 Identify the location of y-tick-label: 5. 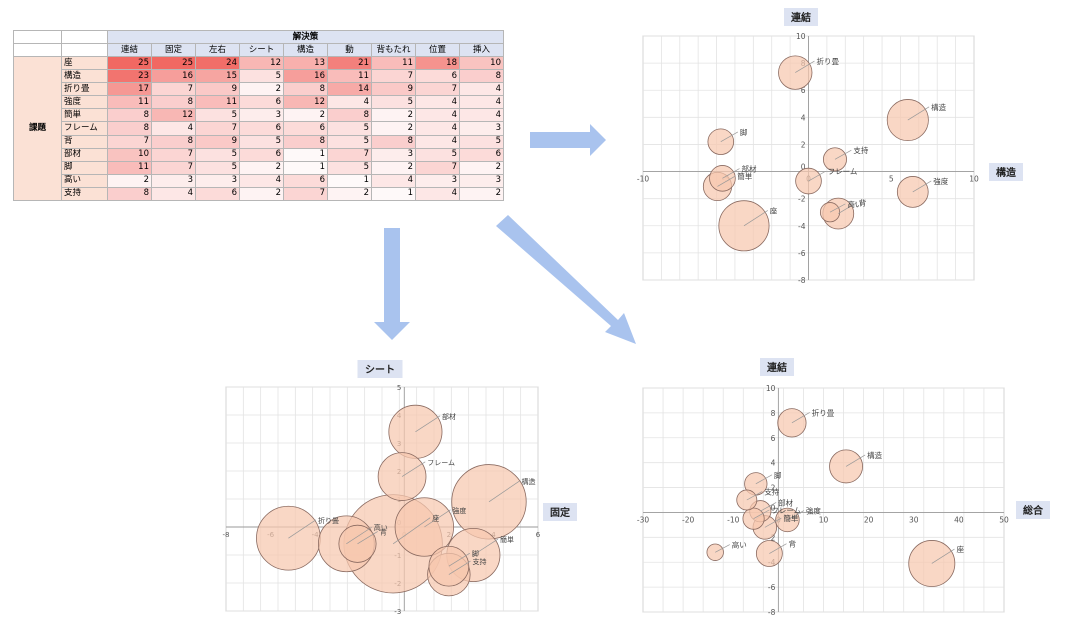
(399, 388).